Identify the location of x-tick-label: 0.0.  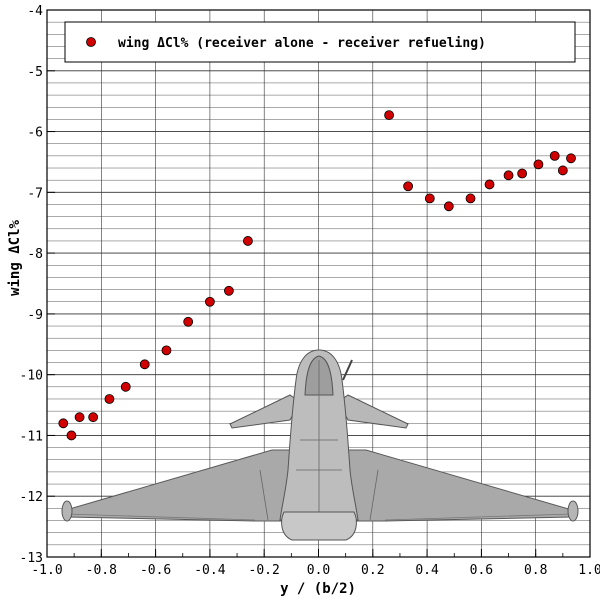
(318, 570).